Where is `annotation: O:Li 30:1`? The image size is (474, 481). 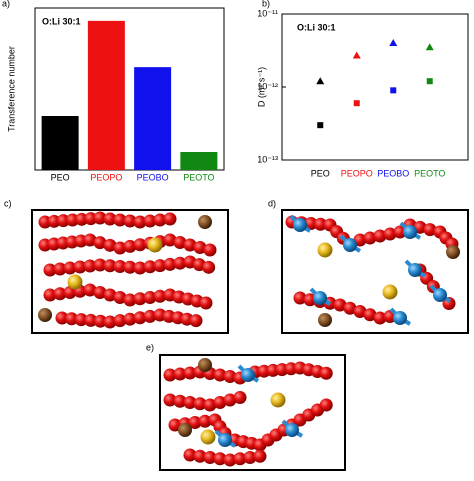 annotation: O:Li 30:1 is located at coordinates (61, 21).